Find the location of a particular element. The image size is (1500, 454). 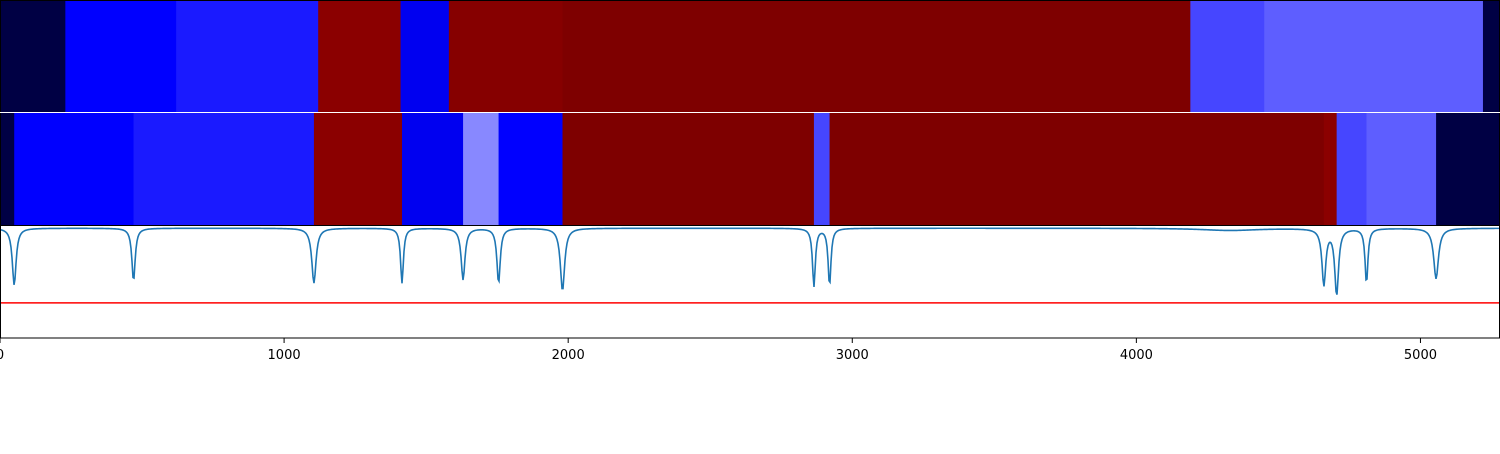

x-axis: 0 1000 2000 3000 4000 5000 is located at coordinates (718, 350).